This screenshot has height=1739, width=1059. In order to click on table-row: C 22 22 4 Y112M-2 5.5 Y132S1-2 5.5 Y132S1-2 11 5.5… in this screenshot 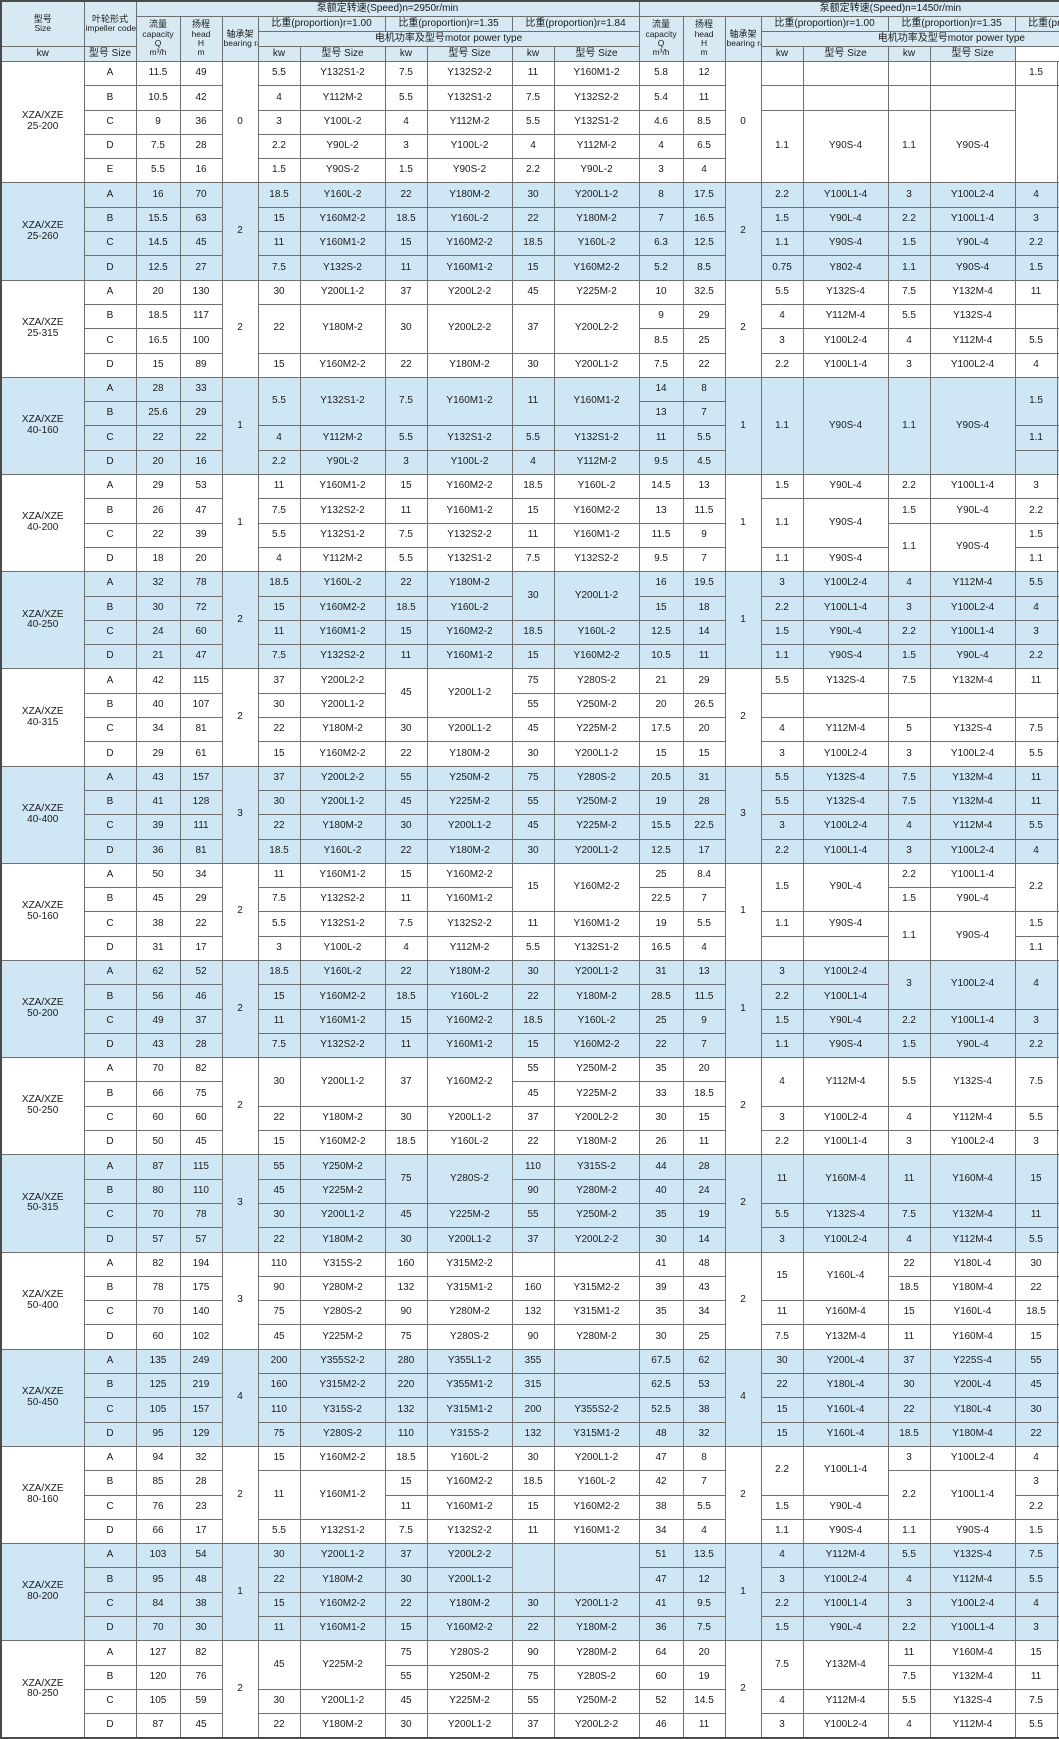, I will do `click(530, 438)`.